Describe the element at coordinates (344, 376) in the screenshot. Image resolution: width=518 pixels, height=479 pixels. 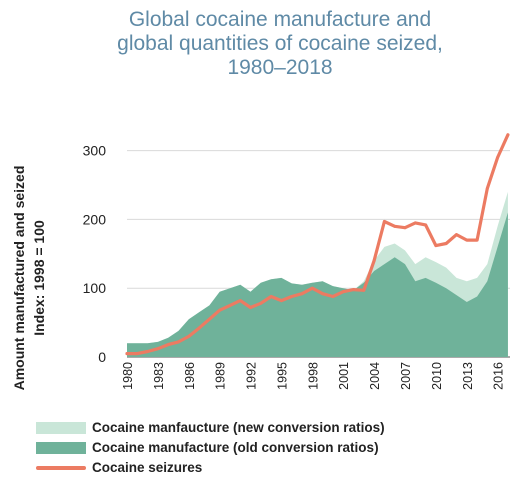
I see `x-tick-label: 2001` at that location.